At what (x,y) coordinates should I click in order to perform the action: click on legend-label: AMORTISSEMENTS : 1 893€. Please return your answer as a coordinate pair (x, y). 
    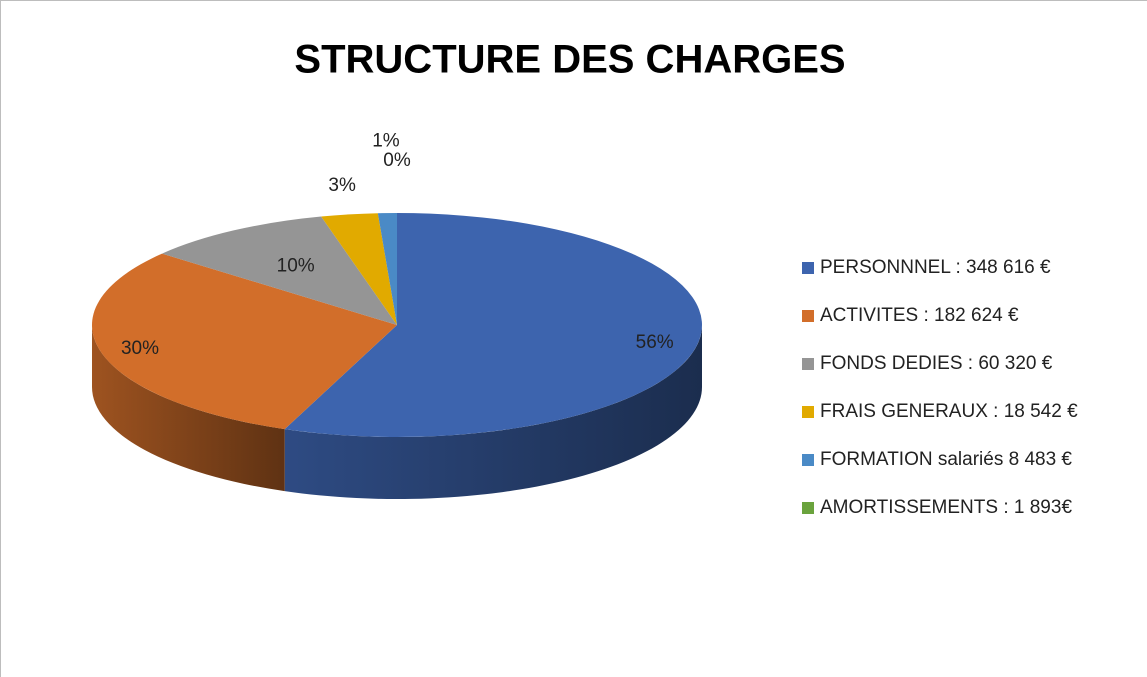
    Looking at the image, I should click on (946, 507).